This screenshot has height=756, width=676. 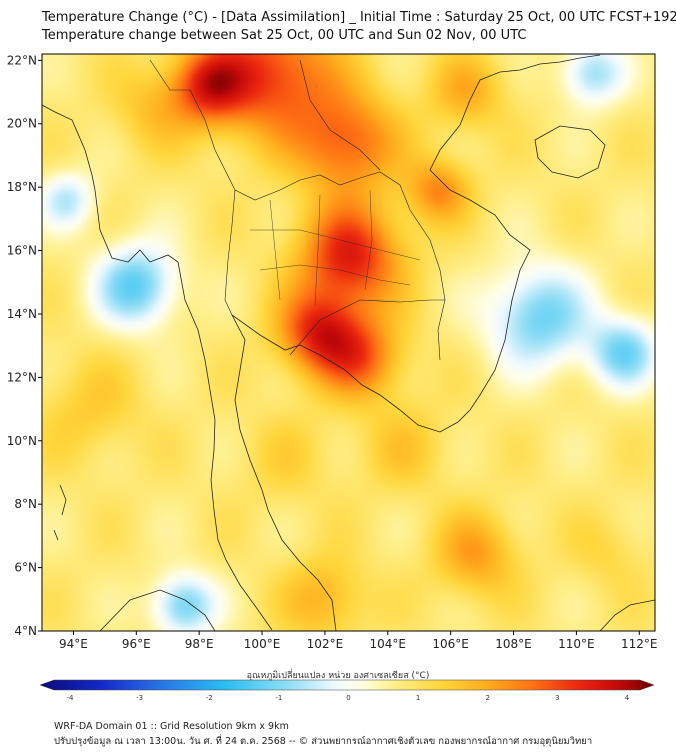 What do you see at coordinates (639, 644) in the screenshot?
I see `lon-tick-label: 112°E` at bounding box center [639, 644].